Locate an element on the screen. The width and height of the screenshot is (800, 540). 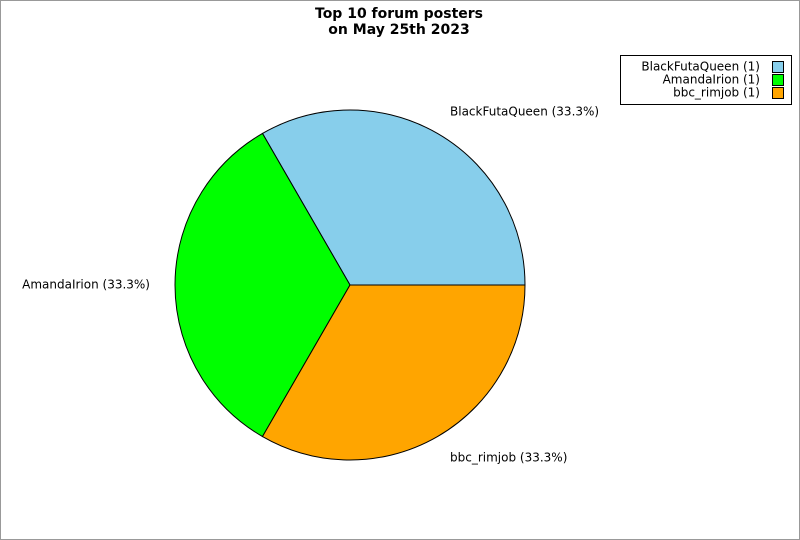
legend-box is located at coordinates (706, 80).